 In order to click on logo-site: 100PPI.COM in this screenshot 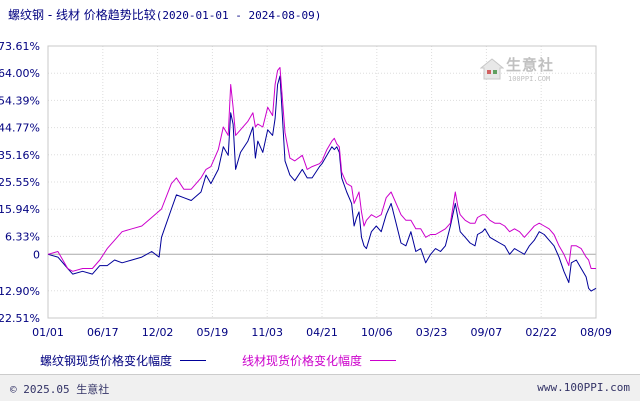, I will do `click(529, 79)`.